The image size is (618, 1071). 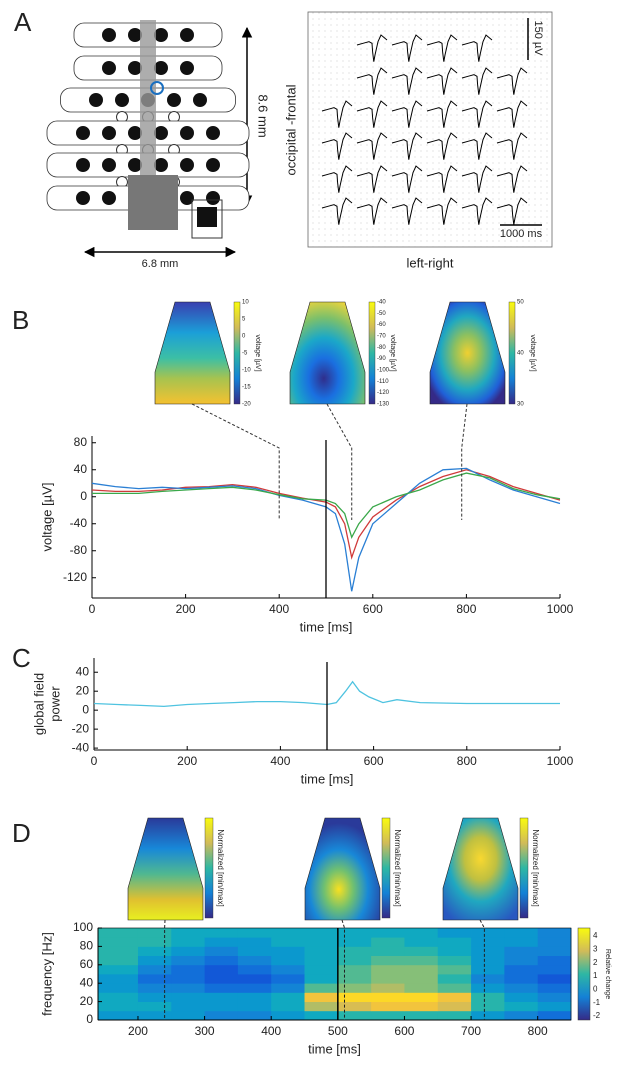 I want to click on scale-label: 1000 ms, so click(x=521, y=234).